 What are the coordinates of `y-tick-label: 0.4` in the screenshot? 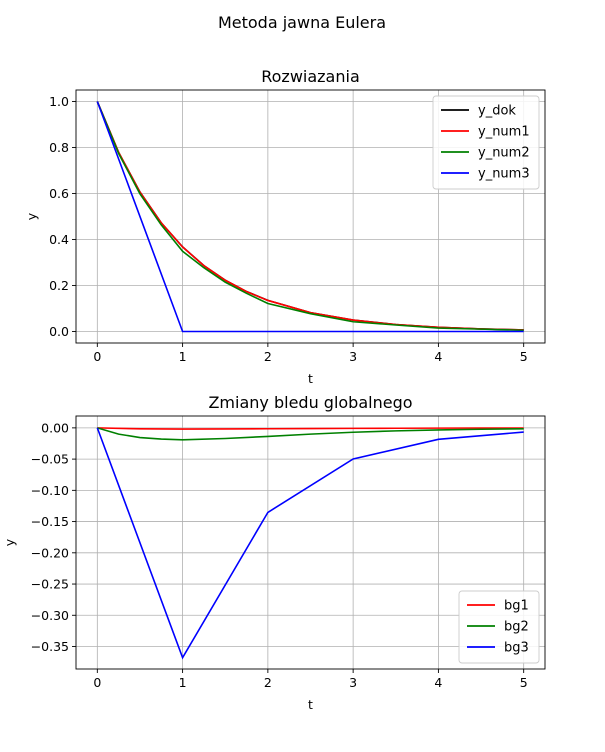 It's located at (59, 239).